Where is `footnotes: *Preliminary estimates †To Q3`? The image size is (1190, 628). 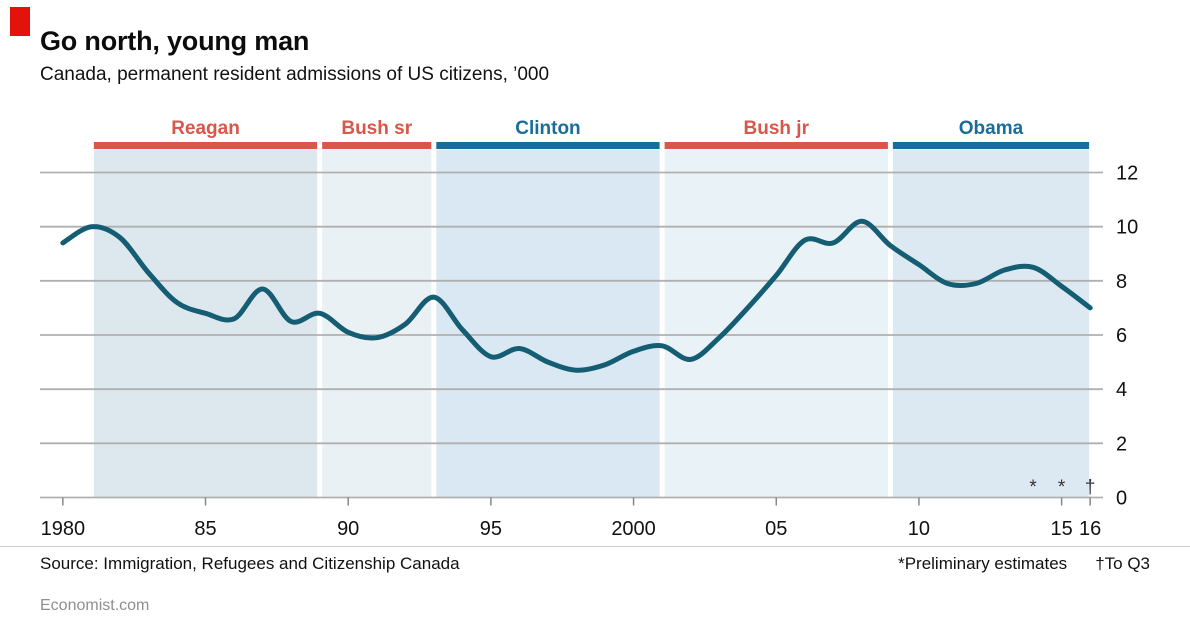
footnotes: *Preliminary estimates †To Q3 is located at coordinates (1024, 564).